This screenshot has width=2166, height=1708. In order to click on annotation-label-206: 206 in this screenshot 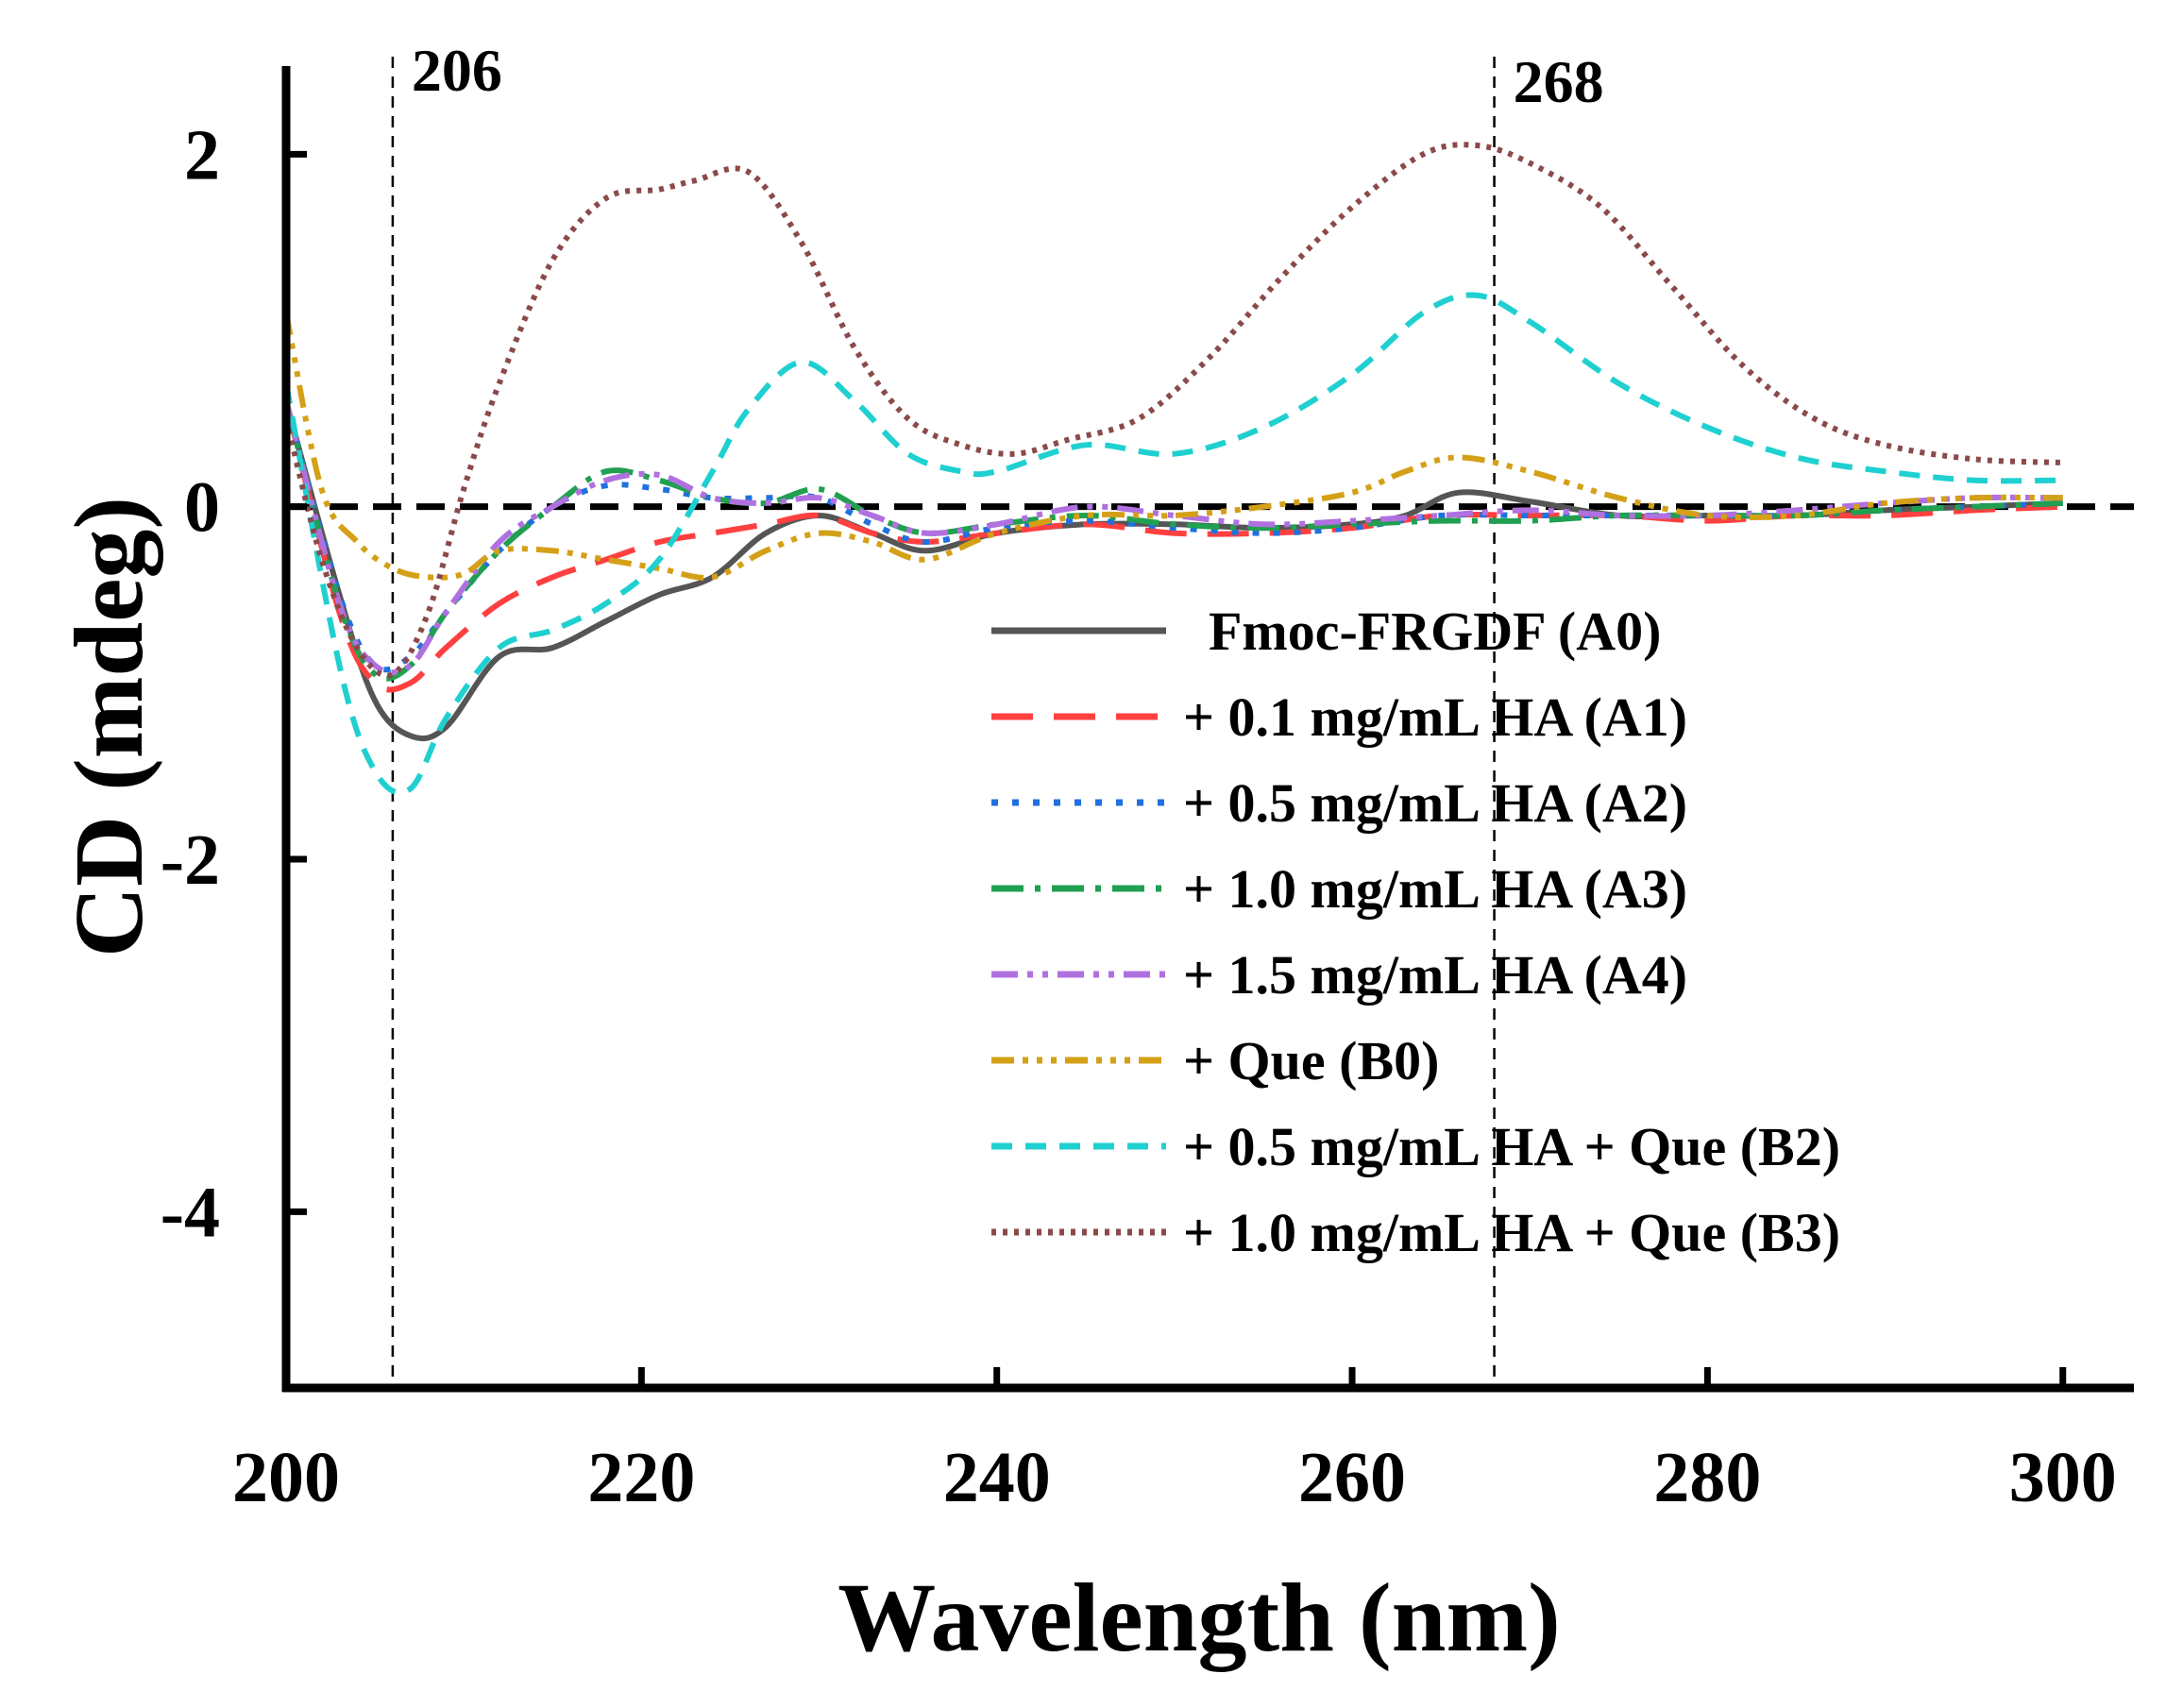, I will do `click(457, 70)`.